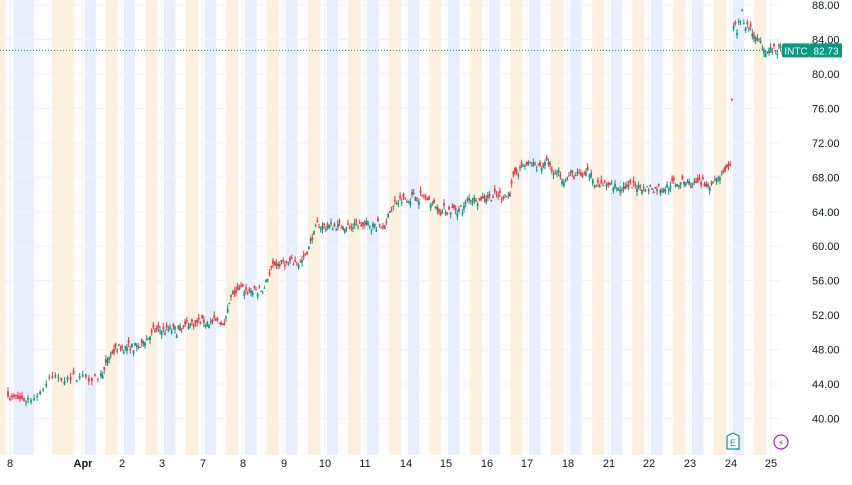 The image size is (852, 485). What do you see at coordinates (203, 464) in the screenshot?
I see `x-tick-label: 7` at bounding box center [203, 464].